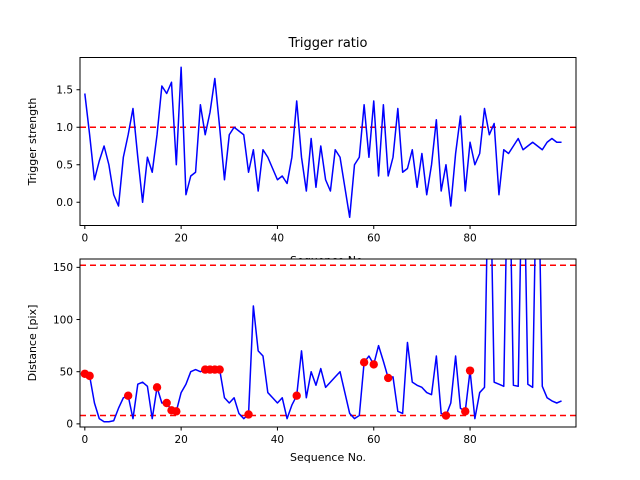  What do you see at coordinates (328, 457) in the screenshot?
I see `x-axis-label: Sequence No.` at bounding box center [328, 457].